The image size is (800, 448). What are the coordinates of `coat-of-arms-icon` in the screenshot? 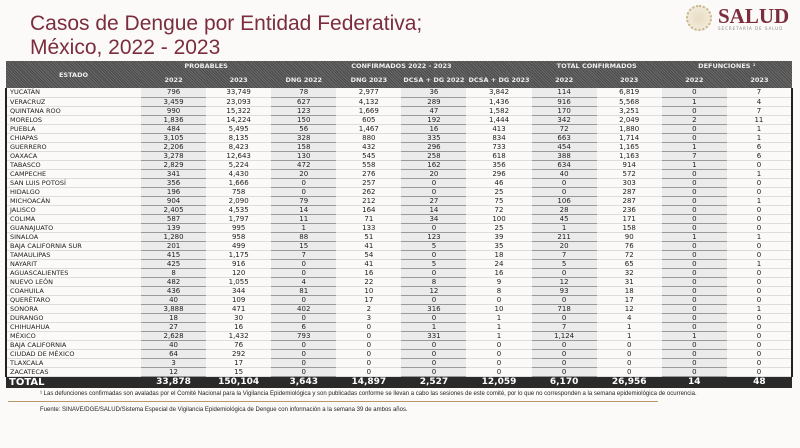 It's located at (699, 18).